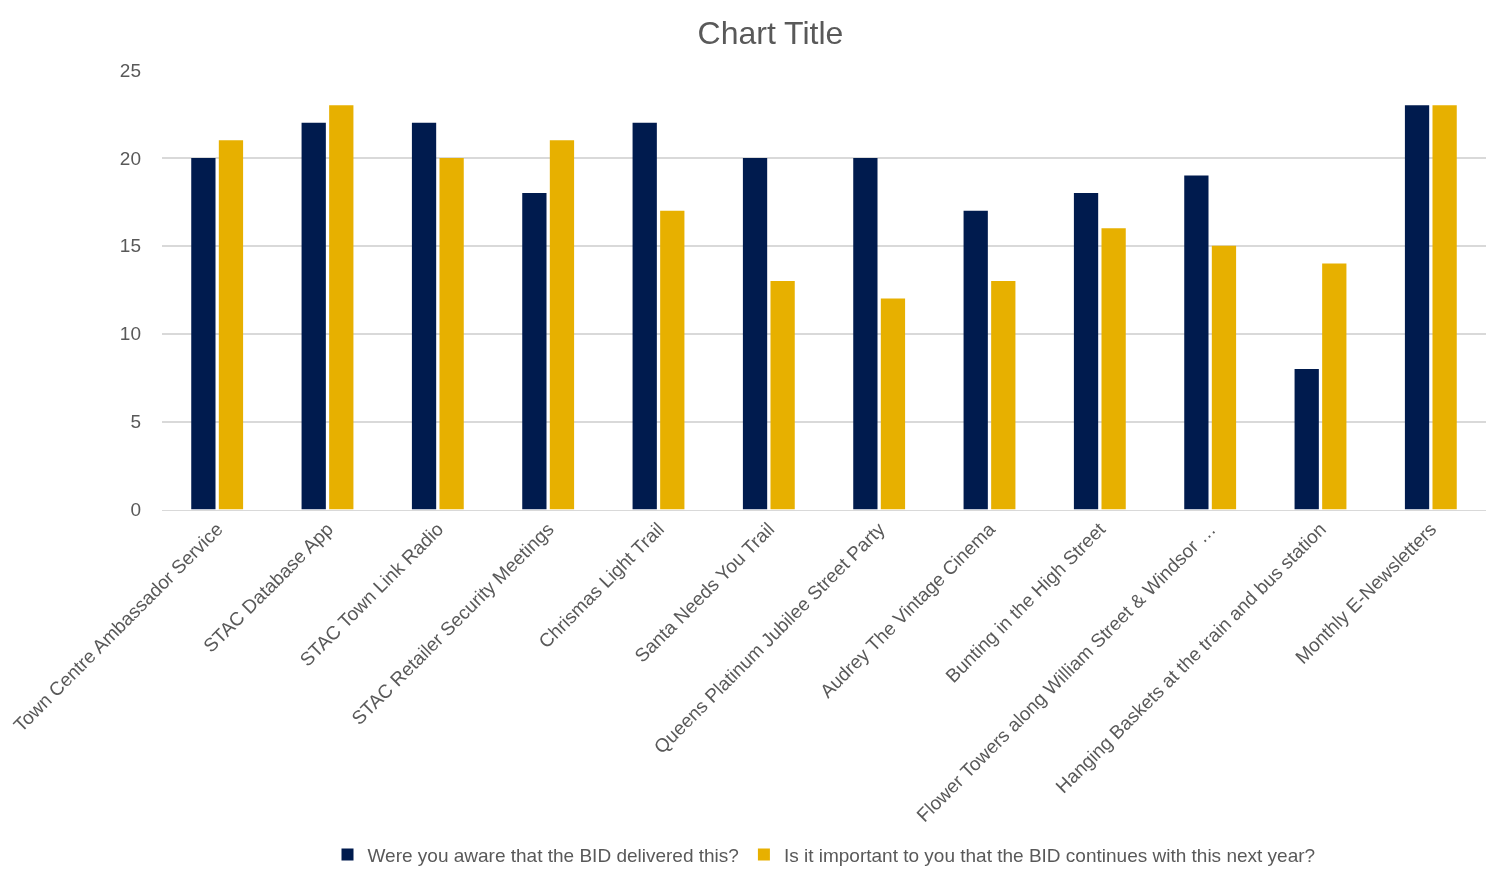 The width and height of the screenshot is (1496, 878). Describe the element at coordinates (770, 33) in the screenshot. I see `chart-title: Chart Title` at that location.